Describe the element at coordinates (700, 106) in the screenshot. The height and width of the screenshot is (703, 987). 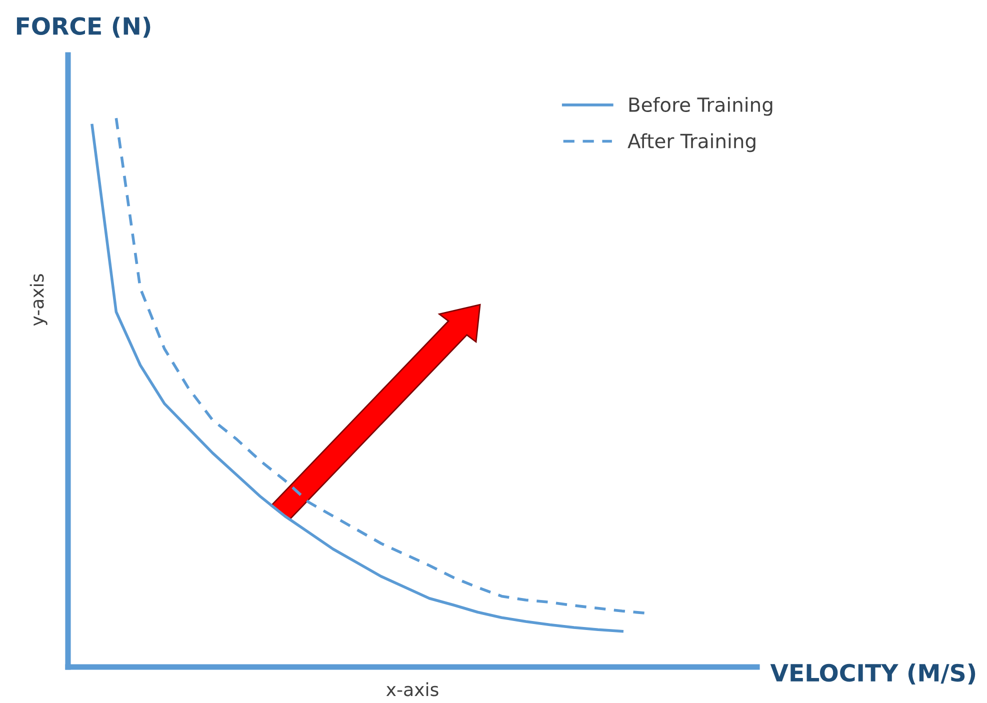
I see `legend-label: Before Training` at that location.